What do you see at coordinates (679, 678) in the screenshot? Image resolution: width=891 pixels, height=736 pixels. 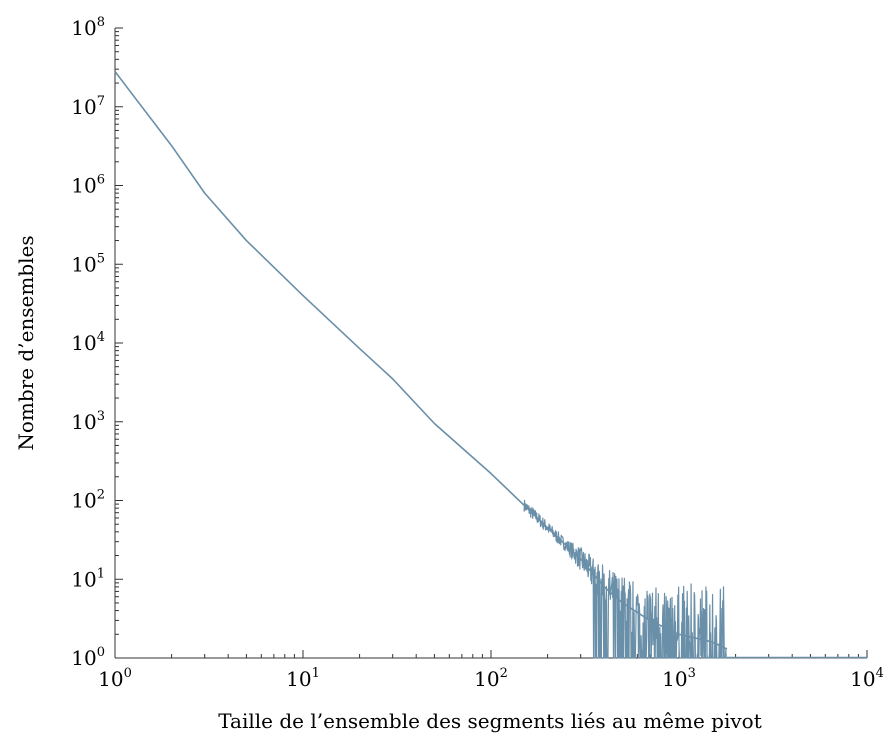 I see `x-tick-label: 103` at bounding box center [679, 678].